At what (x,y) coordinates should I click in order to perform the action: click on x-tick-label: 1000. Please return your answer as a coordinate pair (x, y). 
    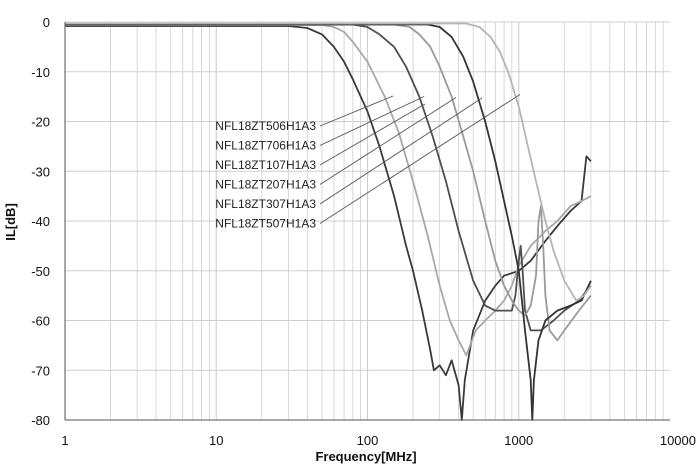
    Looking at the image, I should click on (518, 440).